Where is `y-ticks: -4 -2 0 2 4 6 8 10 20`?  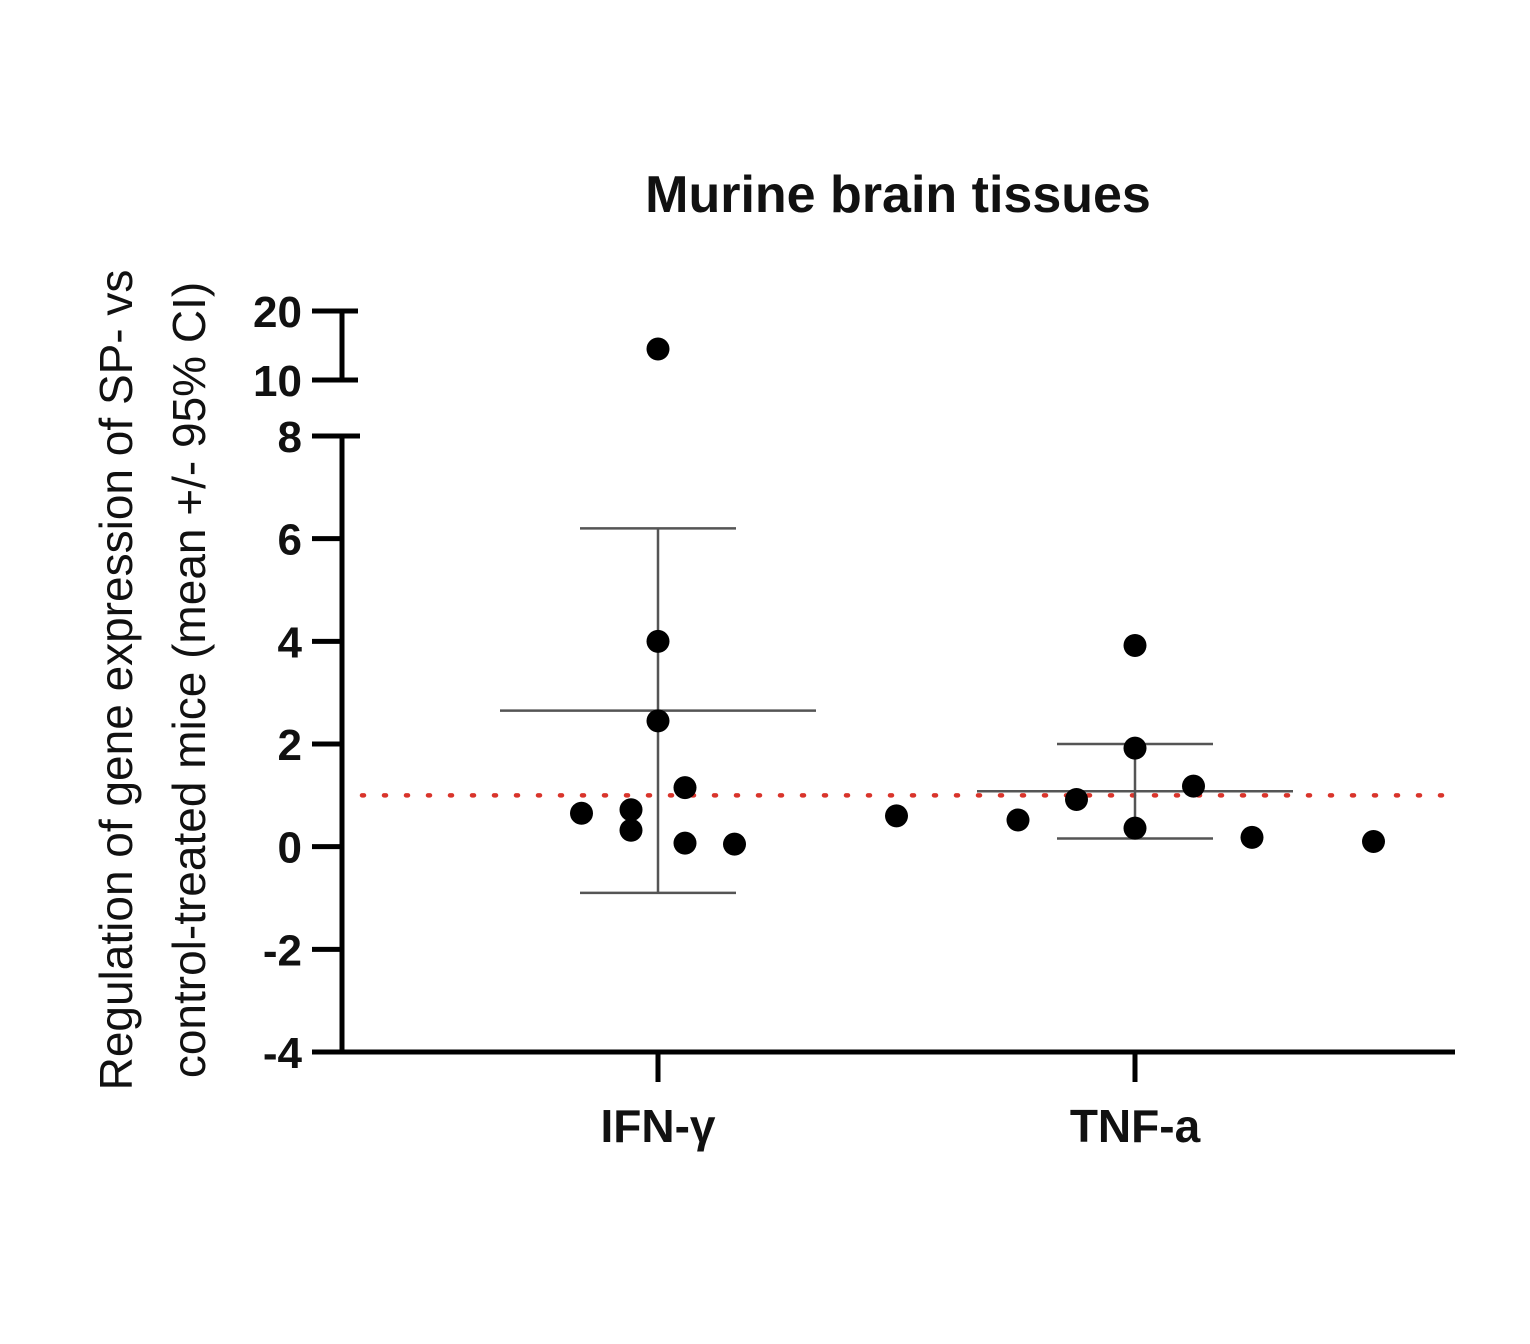
y-ticks: -4 -2 0 2 4 6 8 10 20 is located at coordinates (306, 683).